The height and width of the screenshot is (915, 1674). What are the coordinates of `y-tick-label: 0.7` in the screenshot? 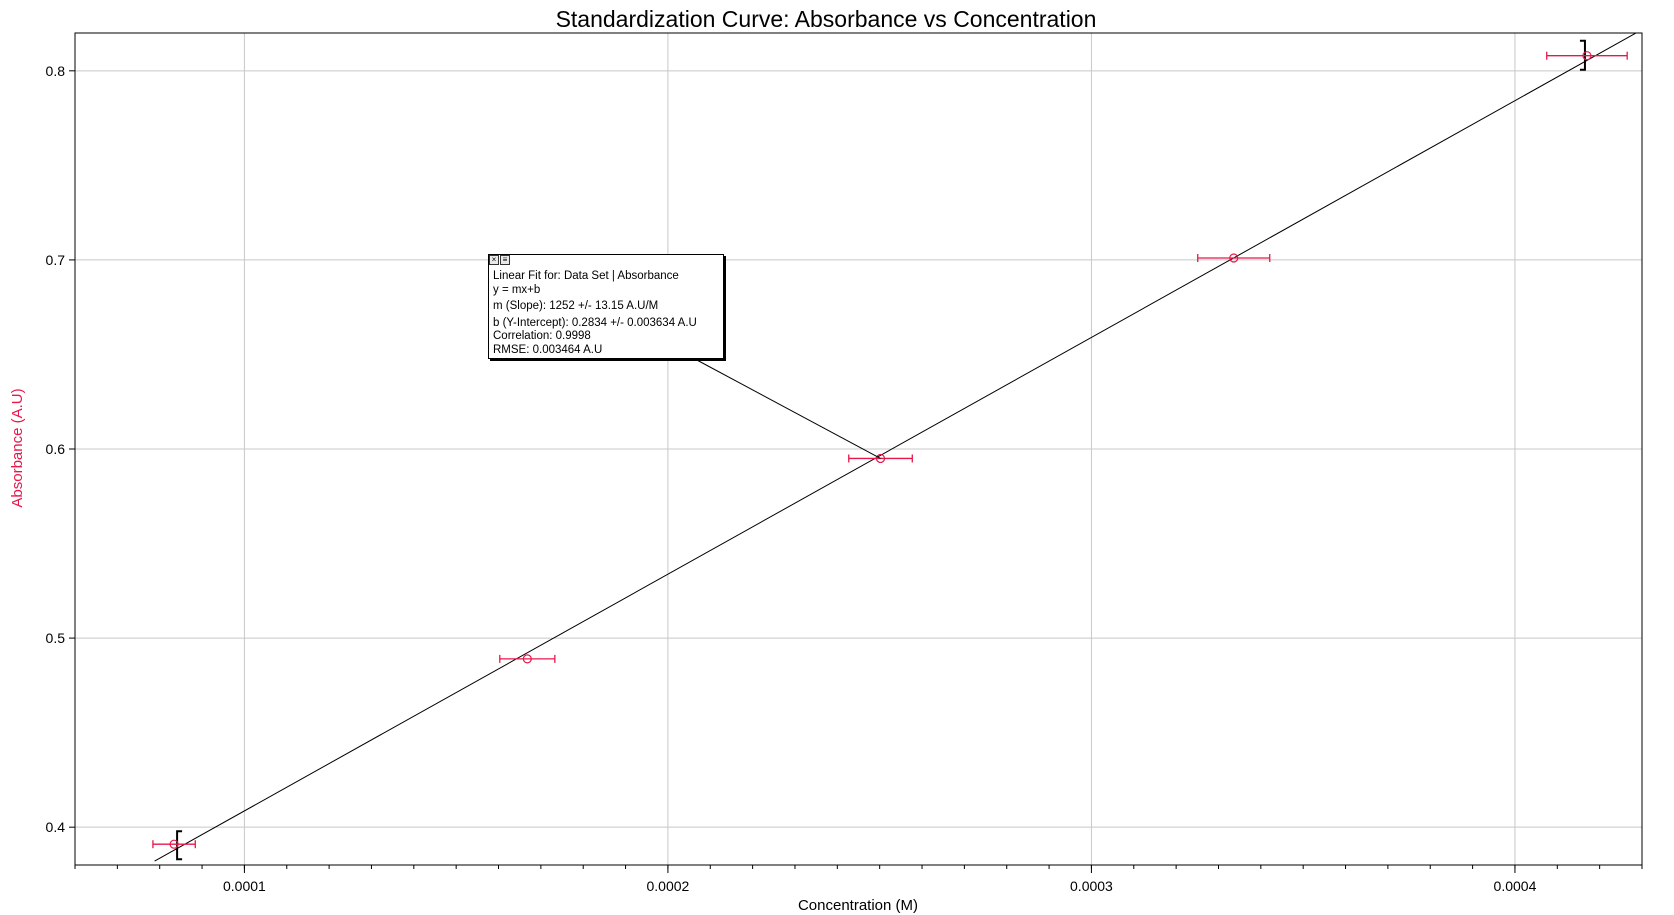 It's located at (56, 260).